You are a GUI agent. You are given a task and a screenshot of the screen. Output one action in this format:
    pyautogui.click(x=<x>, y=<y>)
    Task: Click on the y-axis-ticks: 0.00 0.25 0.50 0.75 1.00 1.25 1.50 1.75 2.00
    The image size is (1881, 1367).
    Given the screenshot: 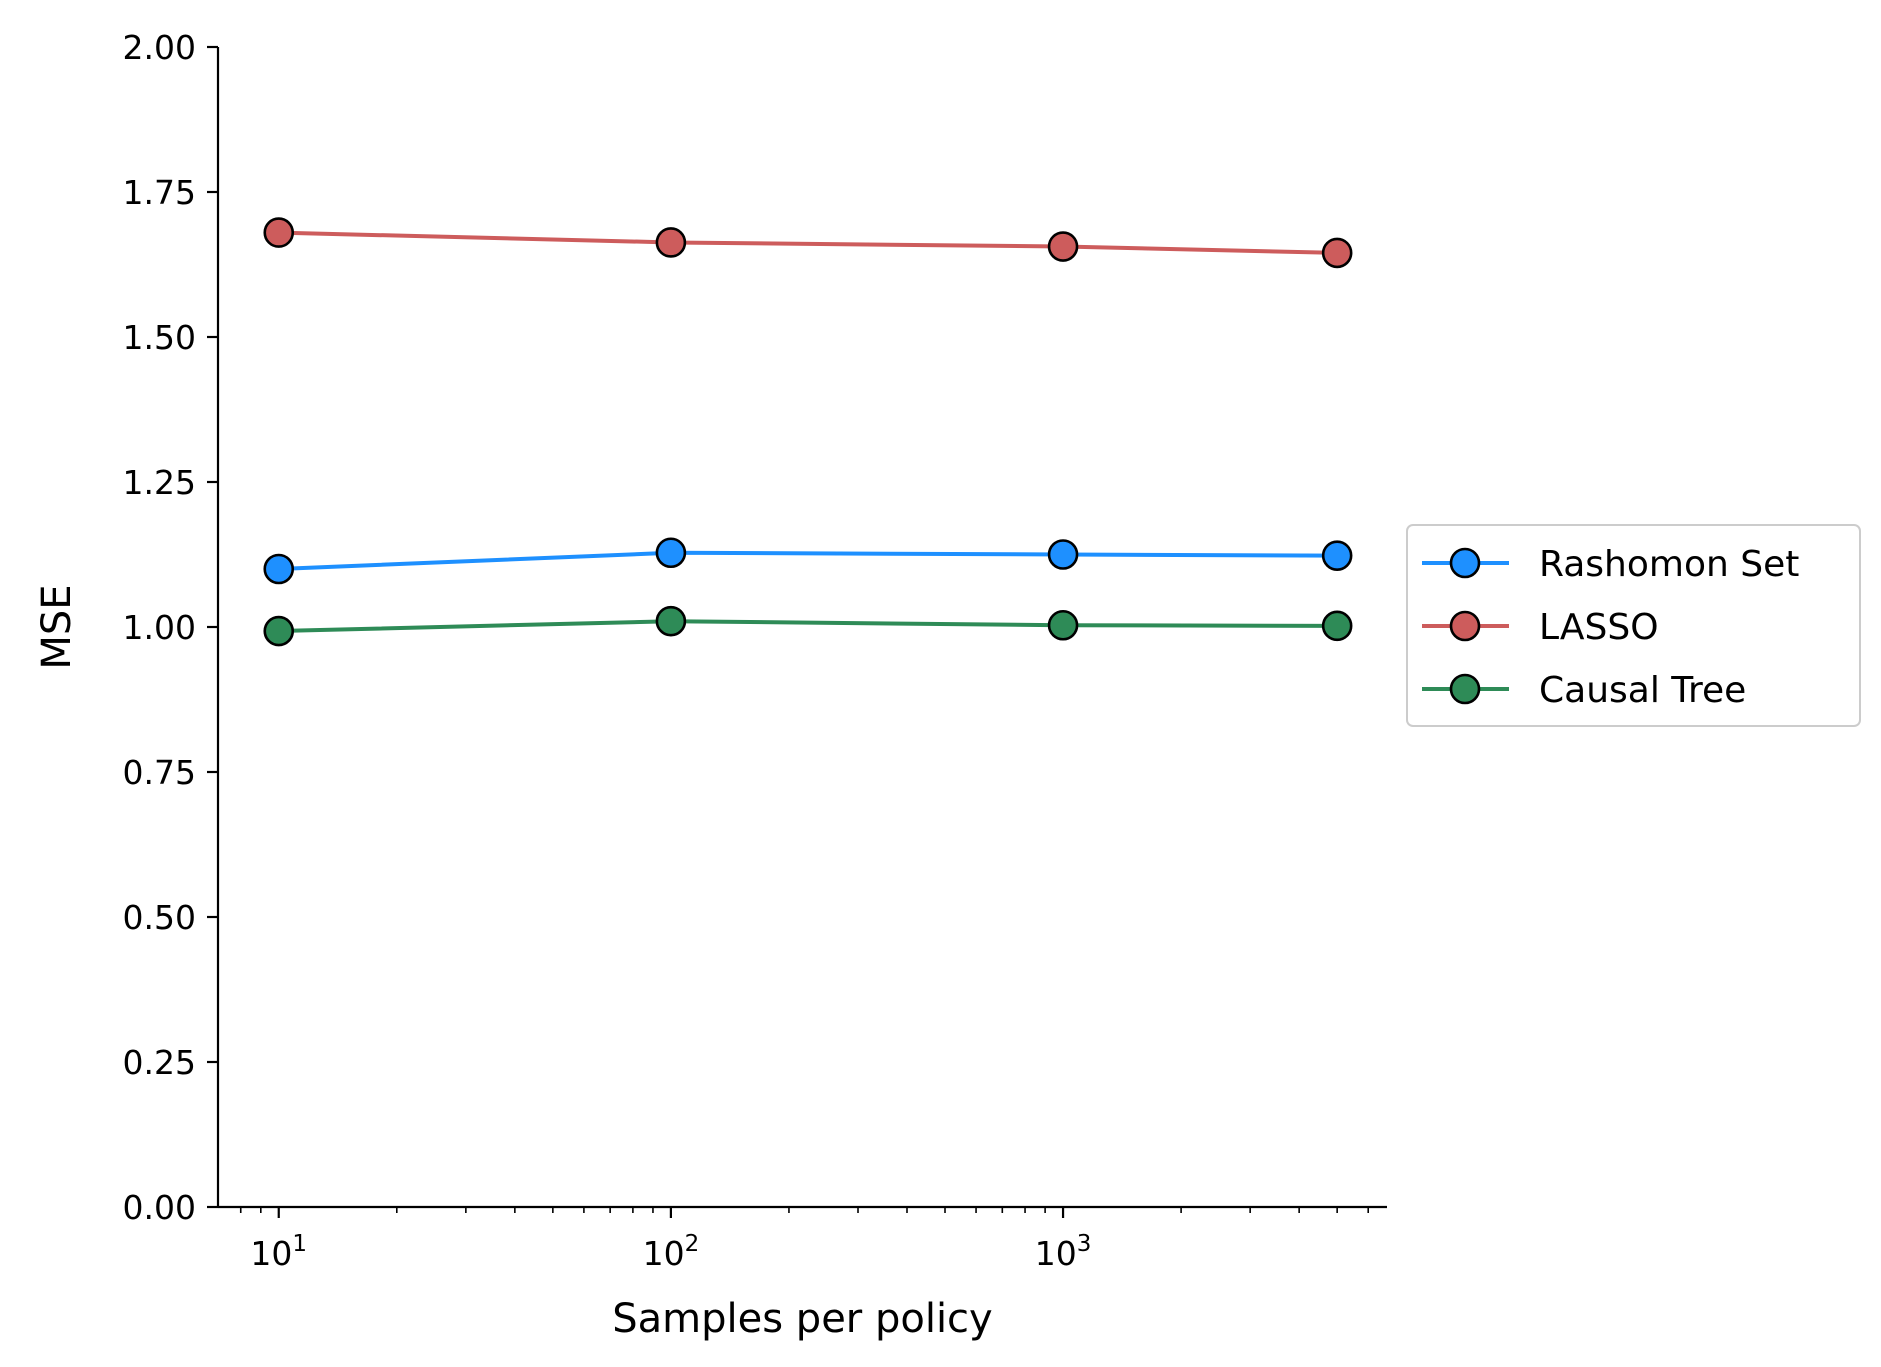 What is the action you would take?
    pyautogui.click(x=170, y=627)
    